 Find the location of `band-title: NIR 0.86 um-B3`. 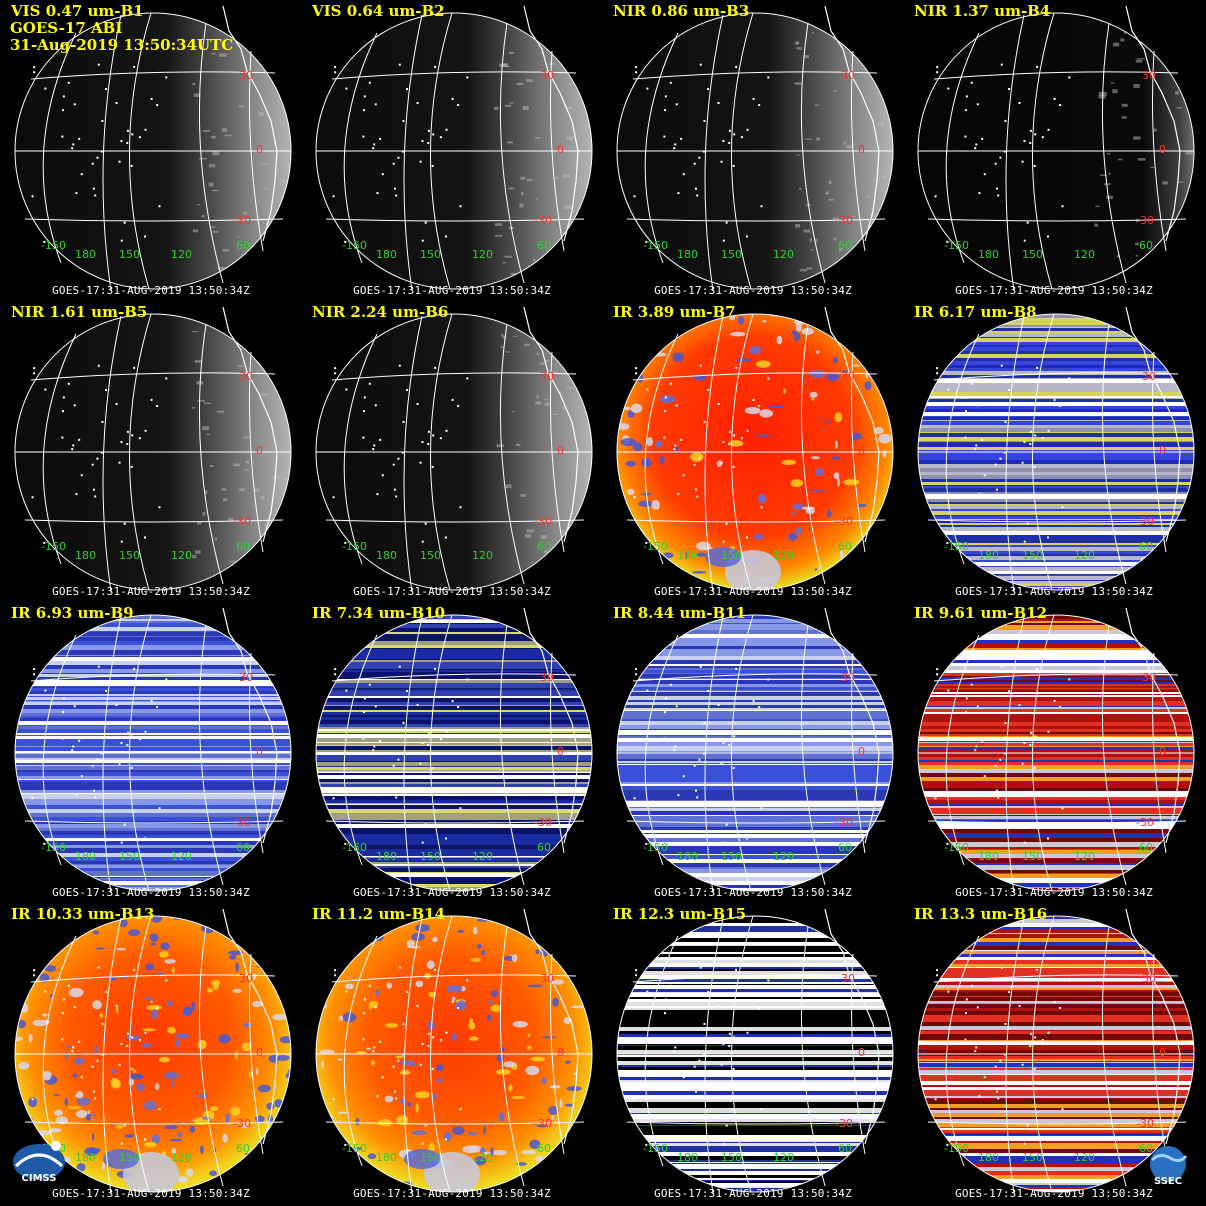

band-title: NIR 0.86 um-B3 is located at coordinates (681, 11).